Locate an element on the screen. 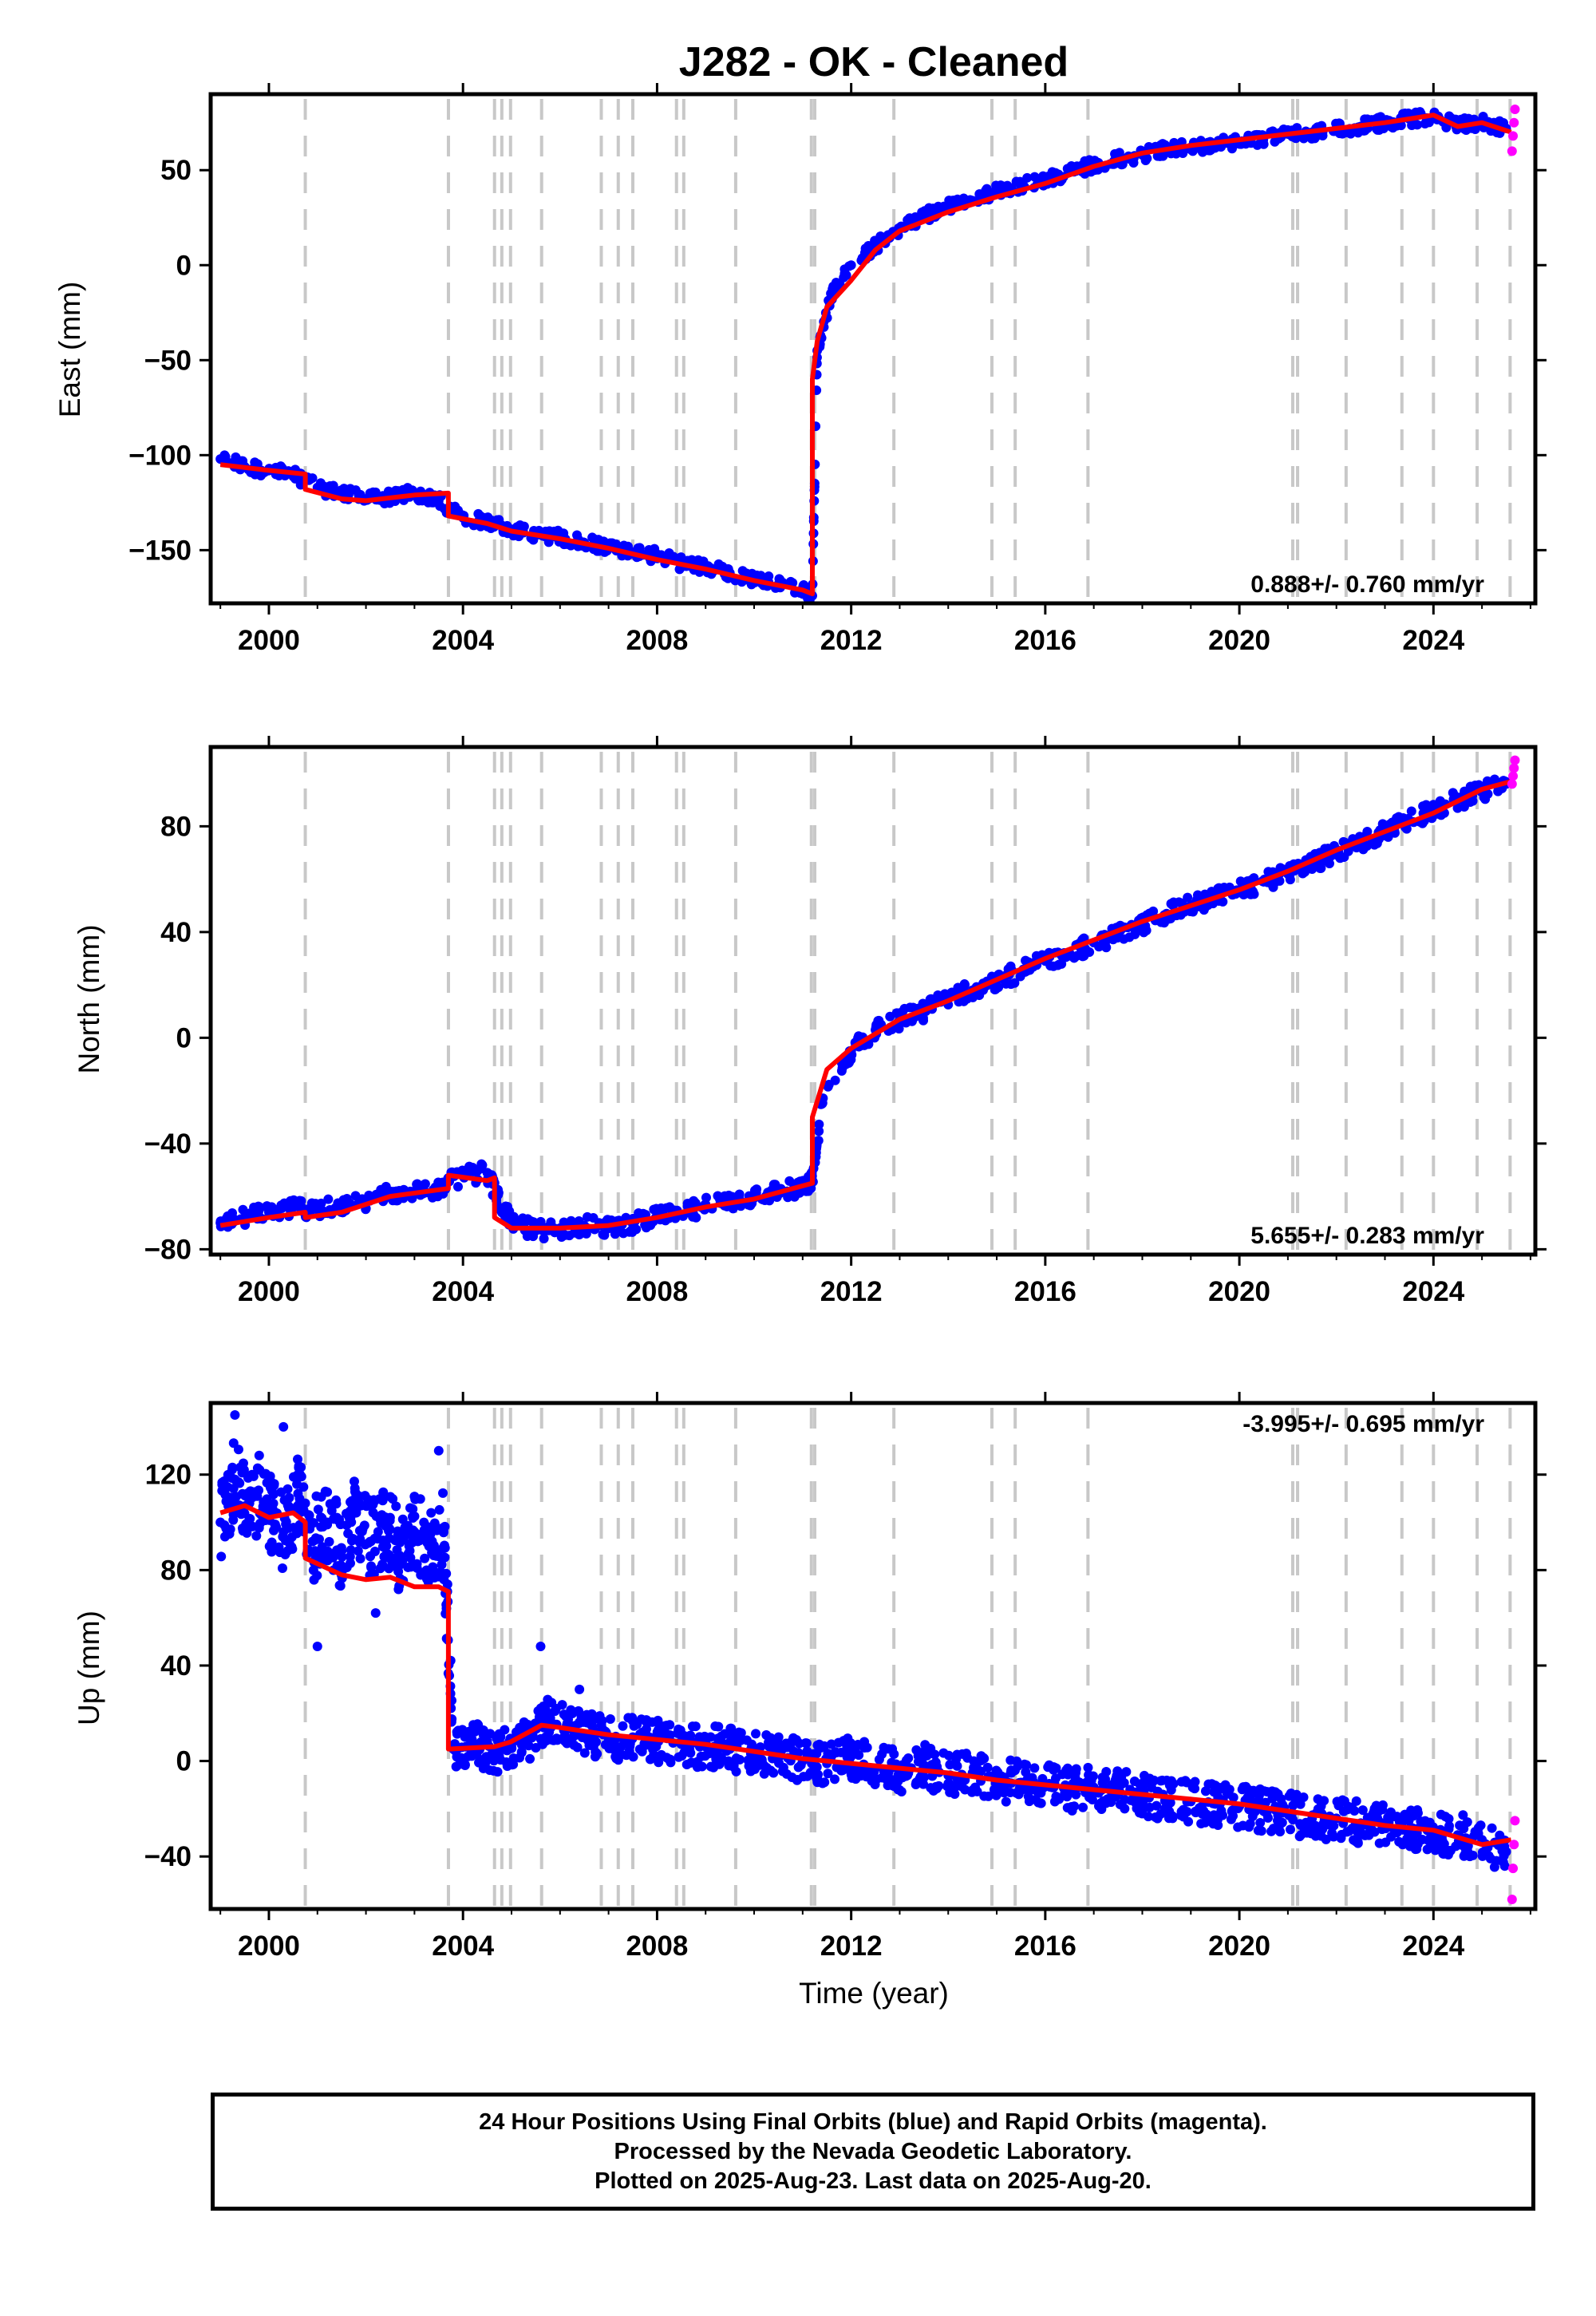  x-axis-label: Time (year) is located at coordinates (874, 1993).